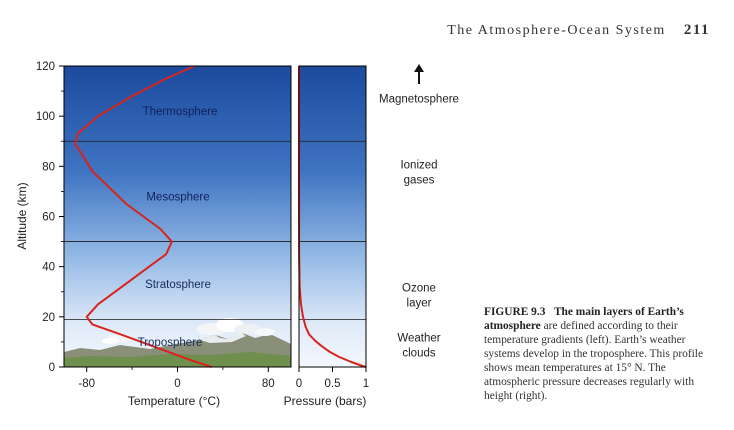  I want to click on layer-label-troposphere: Troposphere, so click(170, 343).